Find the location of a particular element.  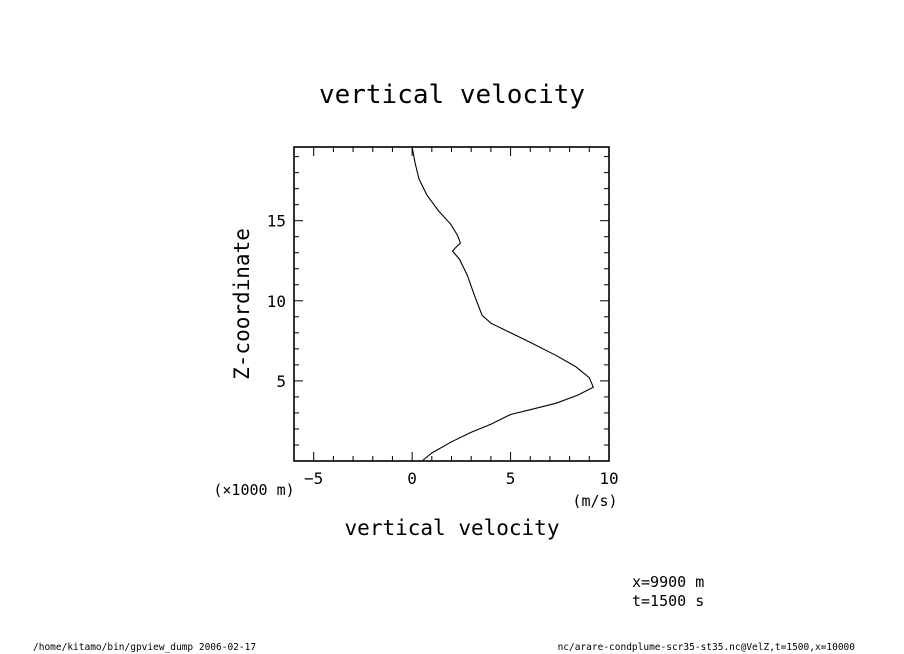

x-position-annotation: x=9900 m is located at coordinates (668, 582).